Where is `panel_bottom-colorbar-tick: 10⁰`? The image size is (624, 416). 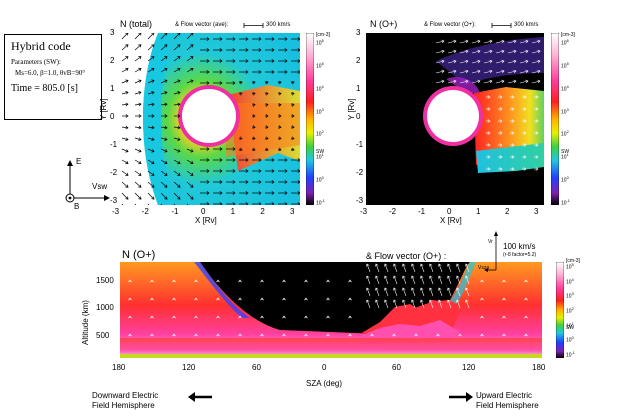 panel_bottom-colorbar-tick: 10⁰ is located at coordinates (570, 340).